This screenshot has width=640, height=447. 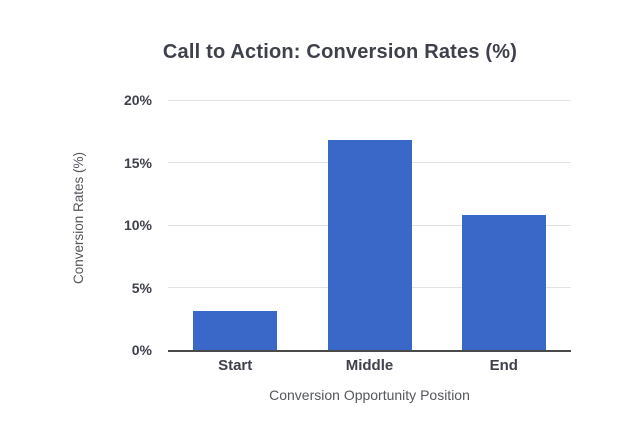 I want to click on y-tick-label-0: 0%, so click(x=141, y=350).